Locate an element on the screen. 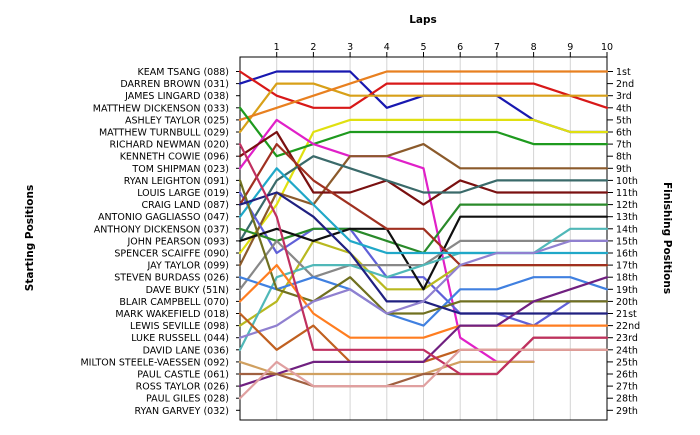 Image resolution: width=700 pixels, height=435 pixels. driver-label: ANTONIO GAGLIASSO (047) is located at coordinates (163, 217).